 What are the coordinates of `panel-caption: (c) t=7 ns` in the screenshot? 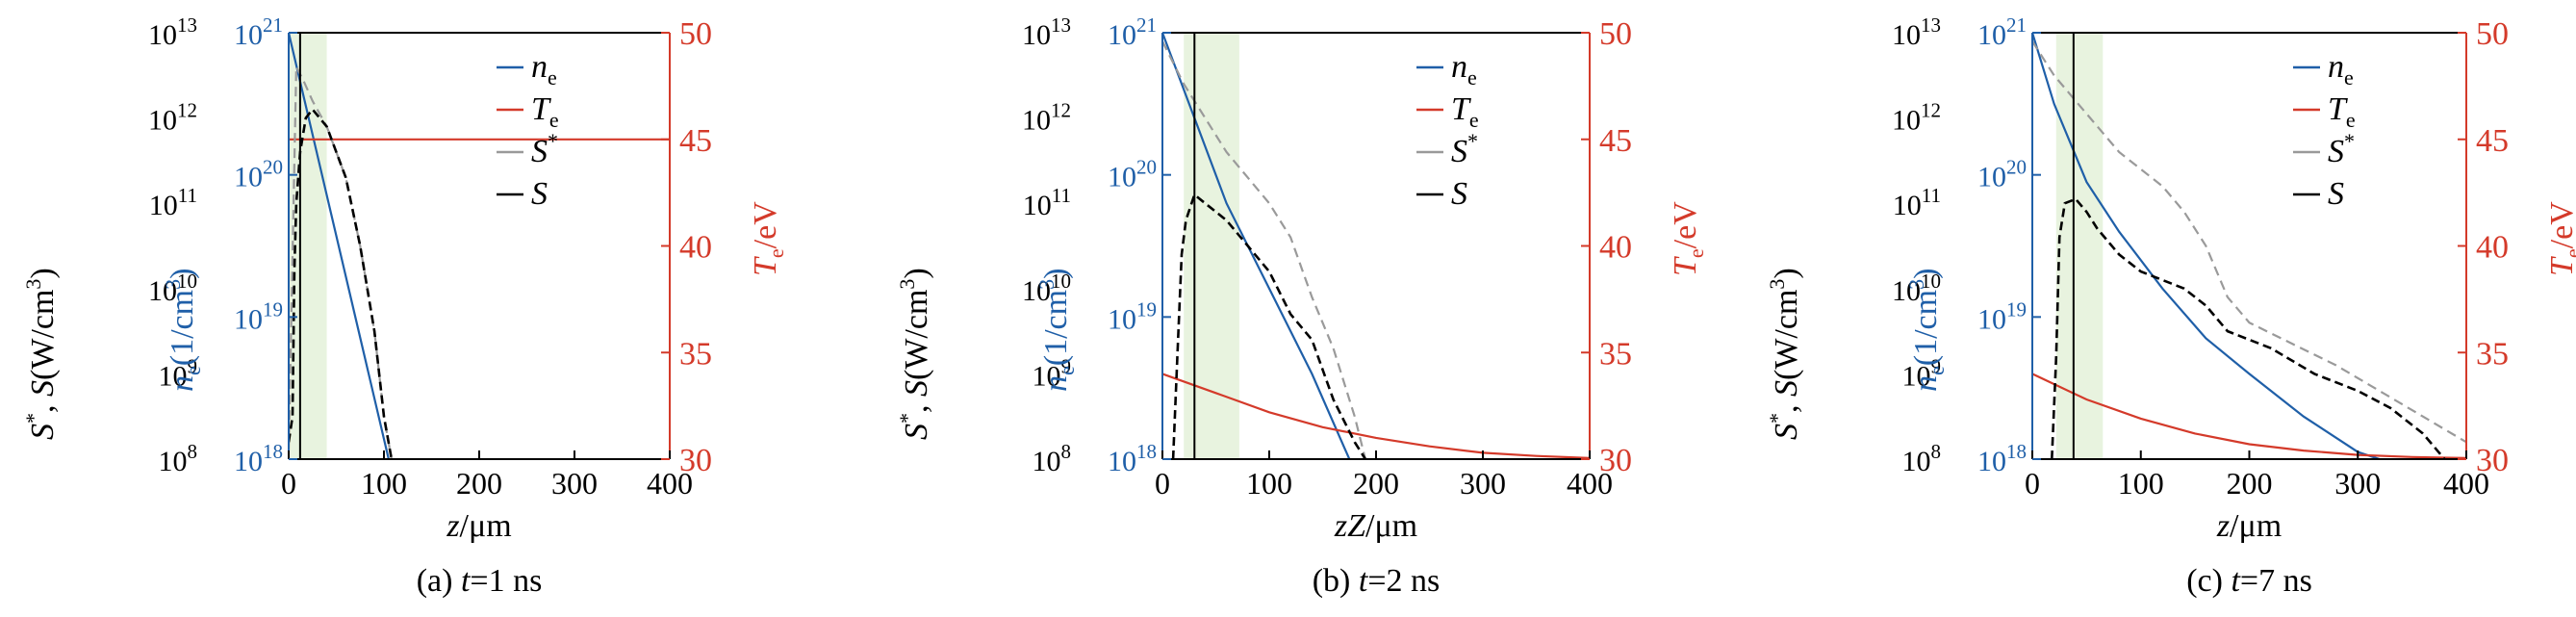 It's located at (2249, 581).